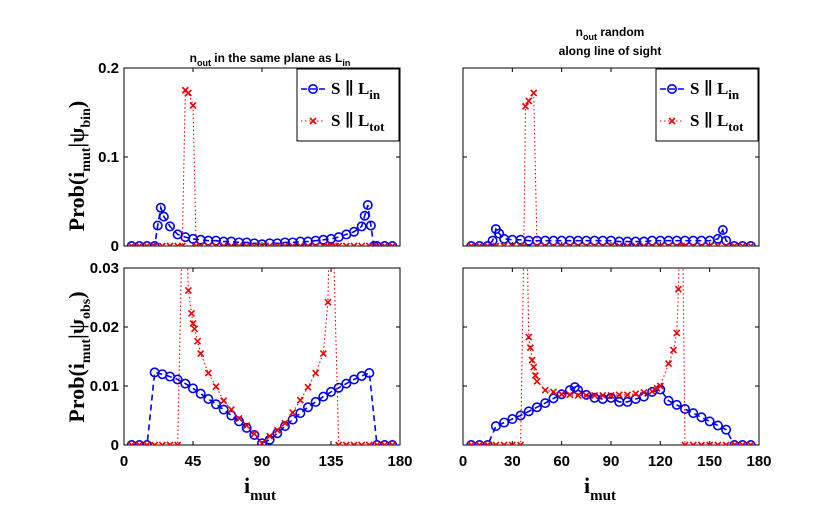  I want to click on x-tick-label: 135, so click(330, 461).